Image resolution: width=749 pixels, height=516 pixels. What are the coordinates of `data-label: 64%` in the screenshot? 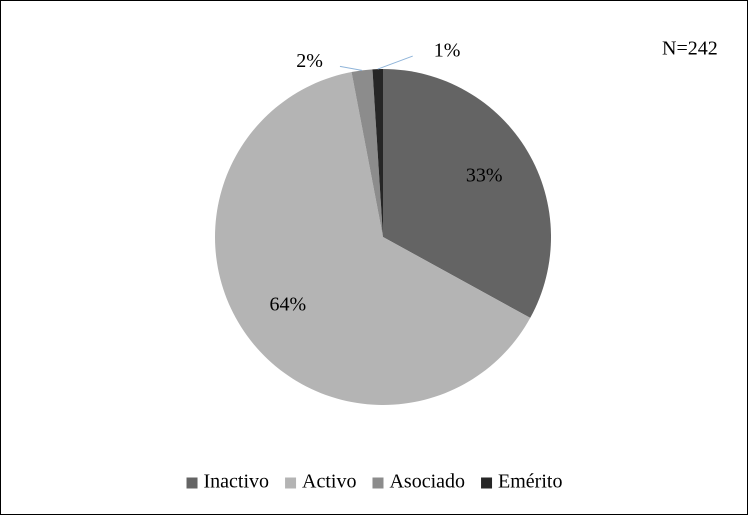 It's located at (288, 305).